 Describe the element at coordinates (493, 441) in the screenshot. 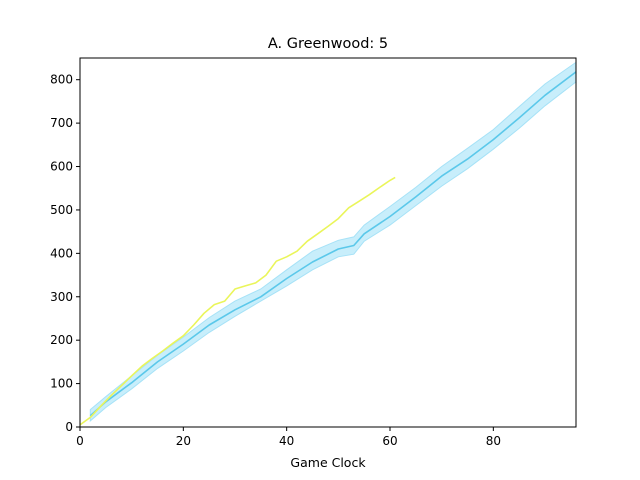

I see `x-tick-label: 80` at that location.